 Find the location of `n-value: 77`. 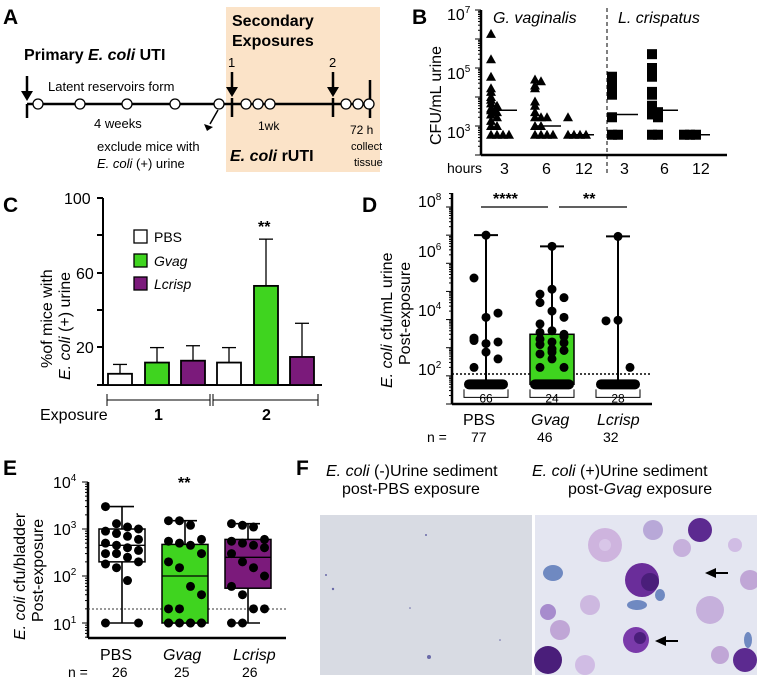

n-value: 77 is located at coordinates (479, 437).